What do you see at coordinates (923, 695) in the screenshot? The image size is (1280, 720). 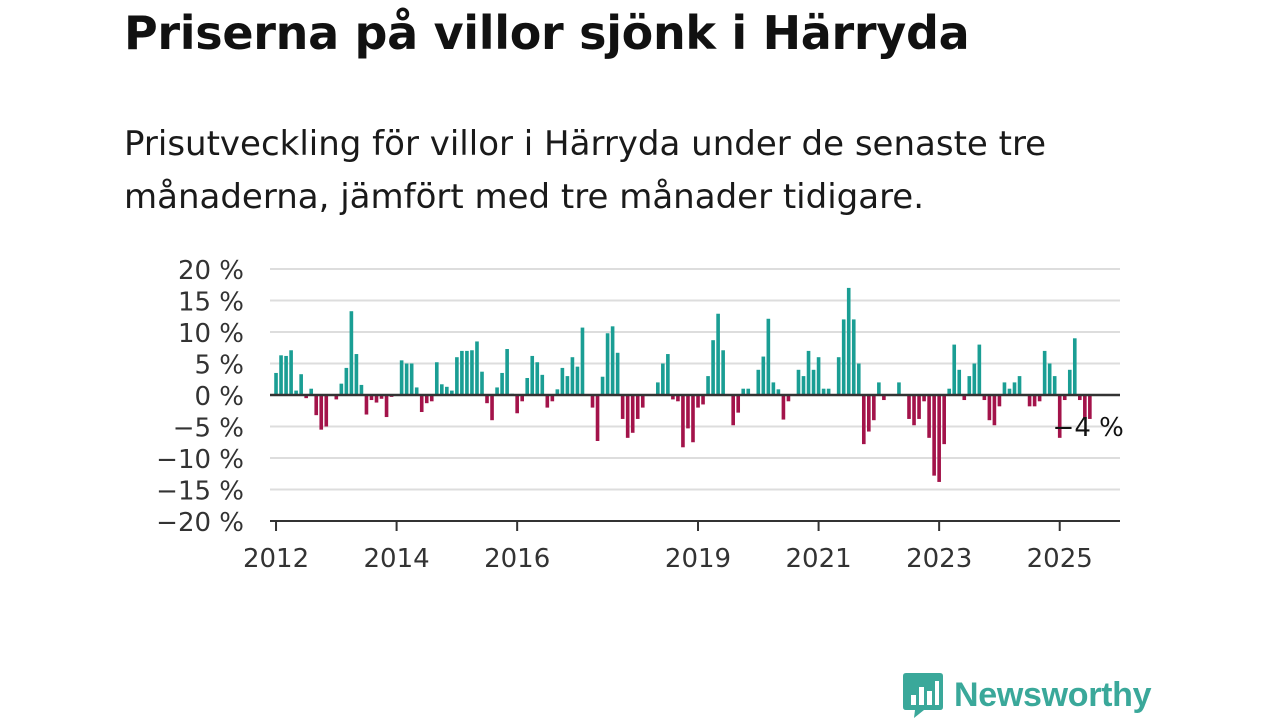 I see `newsworthy-logo-icon` at bounding box center [923, 695].